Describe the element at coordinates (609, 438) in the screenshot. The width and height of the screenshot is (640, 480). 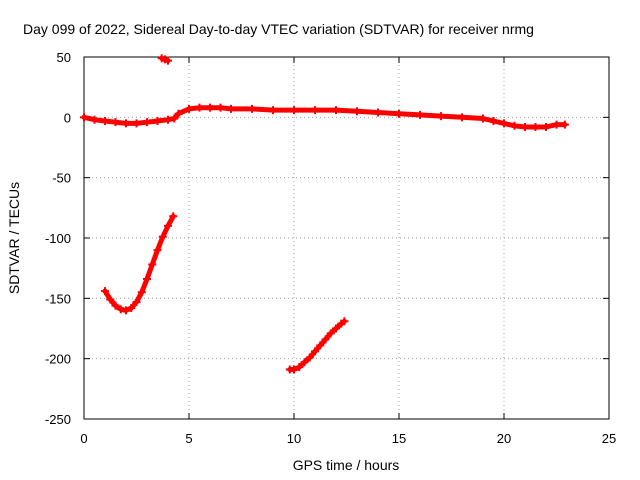
I see `x-tick-label: 25` at that location.